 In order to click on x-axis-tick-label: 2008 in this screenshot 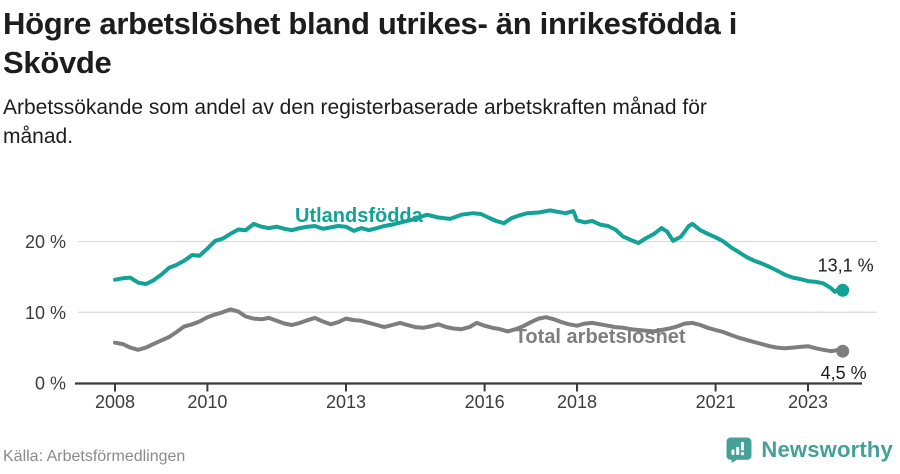, I will do `click(115, 402)`.